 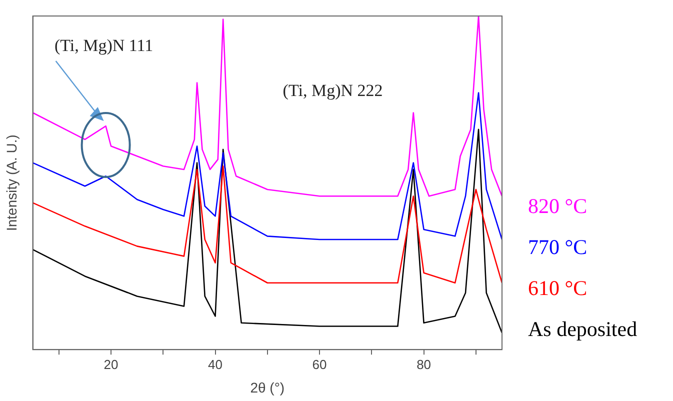 What do you see at coordinates (583, 329) in the screenshot?
I see `series-label: As deposited` at bounding box center [583, 329].